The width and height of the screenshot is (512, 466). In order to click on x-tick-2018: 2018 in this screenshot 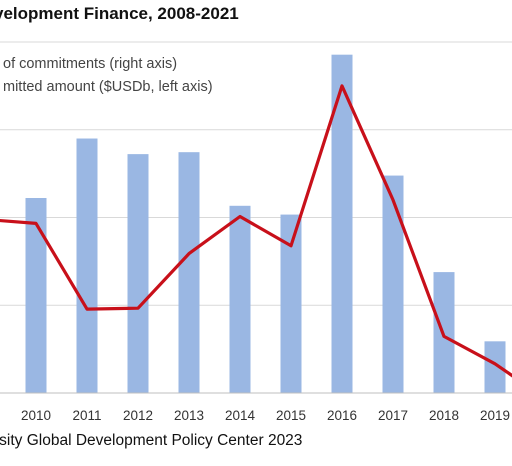, I will do `click(444, 415)`.